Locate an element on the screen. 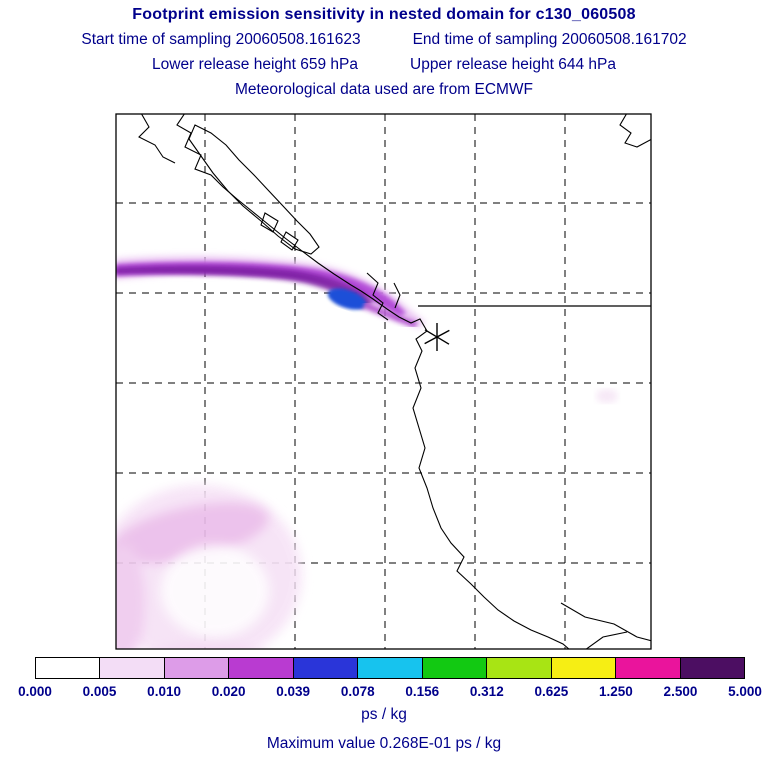  end-time-label: End time of sampling 20060508.161702 is located at coordinates (549, 39).